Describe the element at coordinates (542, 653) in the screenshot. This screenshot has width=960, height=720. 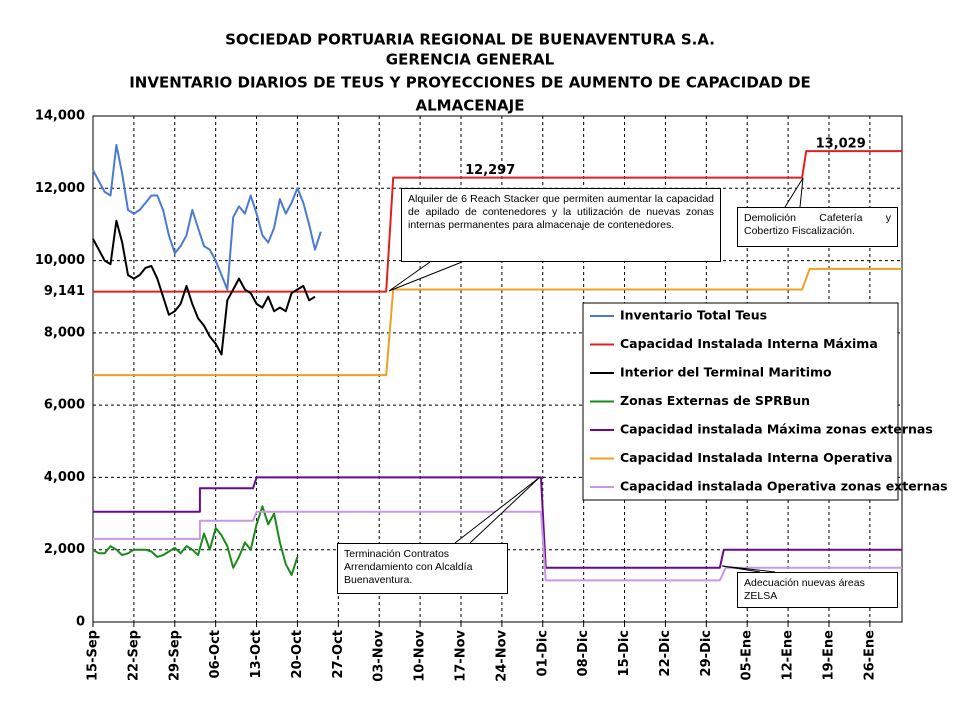
I see `x-tick-label: 01-Dic` at that location.